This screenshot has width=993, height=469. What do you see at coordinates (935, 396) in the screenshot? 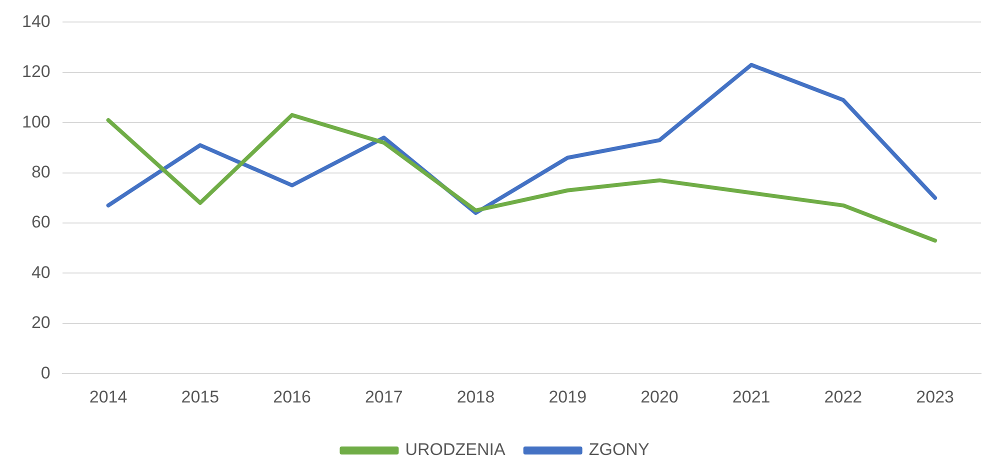
I see `x-tick-label: 2023` at bounding box center [935, 396].